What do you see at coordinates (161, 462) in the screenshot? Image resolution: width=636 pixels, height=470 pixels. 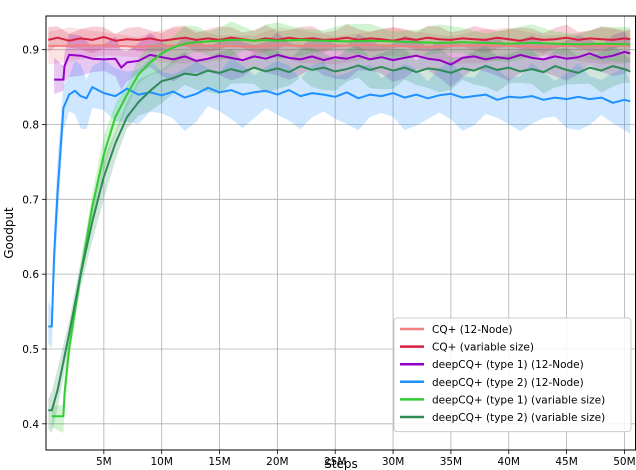 I see `x-tick-label: 10M` at bounding box center [161, 462].